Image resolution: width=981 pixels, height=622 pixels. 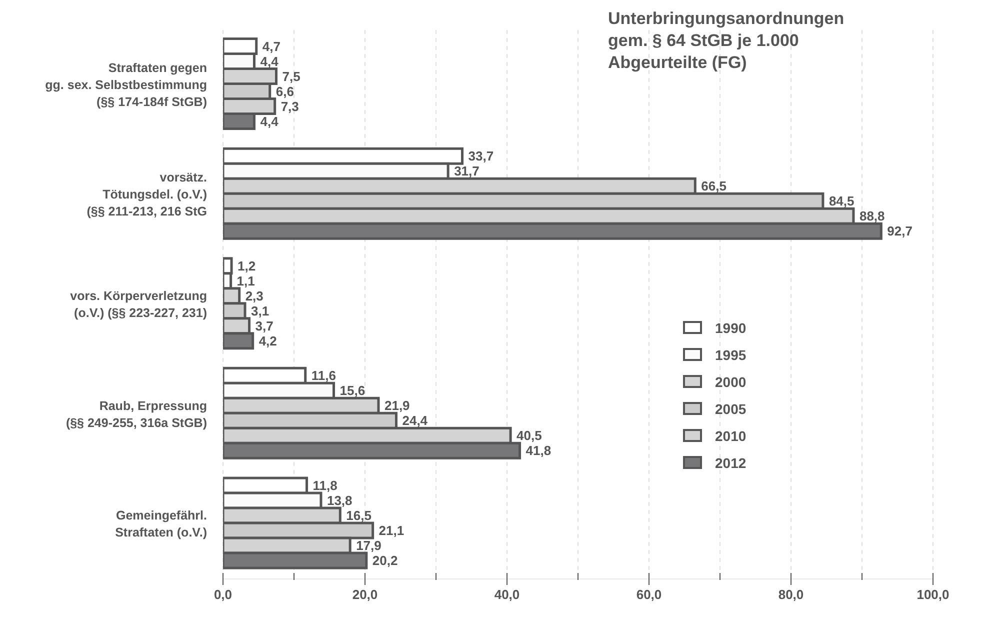 I want to click on legend-label: 2000, so click(x=730, y=382).